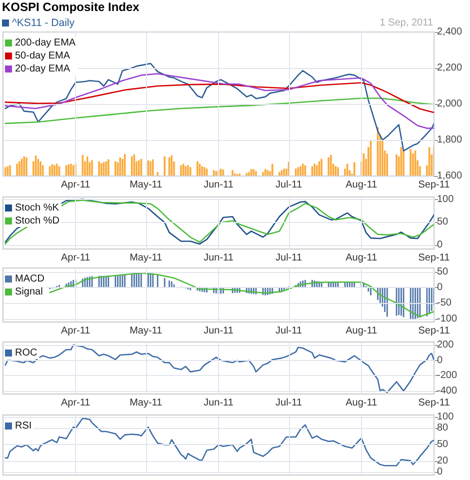  I want to click on y-tick-label: 2,000, so click(449, 104).